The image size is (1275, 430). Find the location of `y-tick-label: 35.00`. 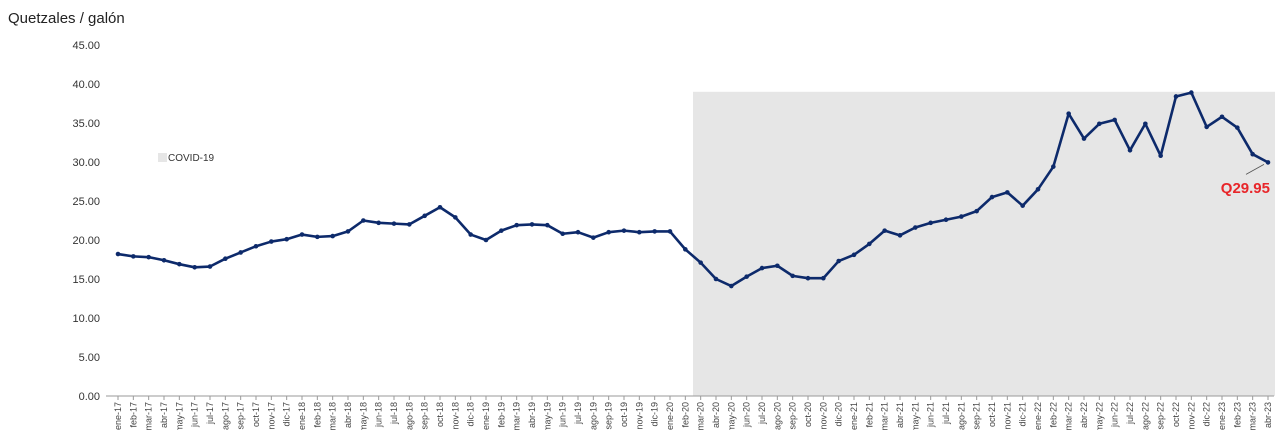

y-tick-label: 35.00 is located at coordinates (86, 124).